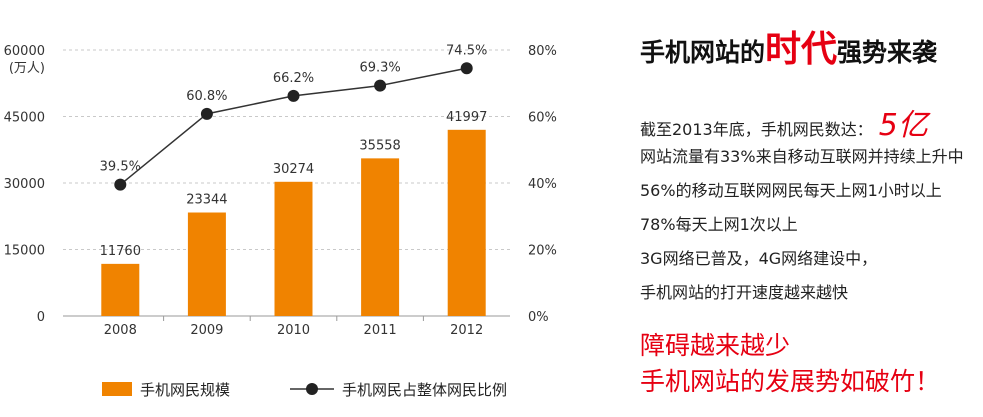  I want to click on fact-item: 3G网络已普及，4G网络建设中，, so click(759, 258).